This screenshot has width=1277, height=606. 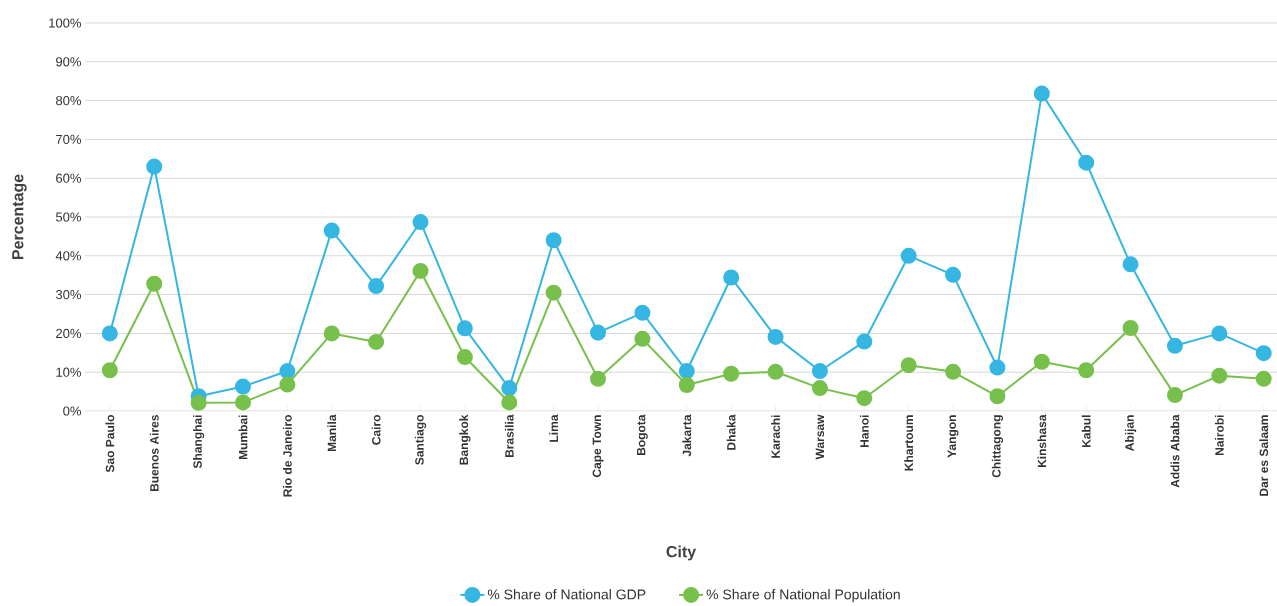 What do you see at coordinates (775, 436) in the screenshot?
I see `x-tick-label: Karachi` at bounding box center [775, 436].